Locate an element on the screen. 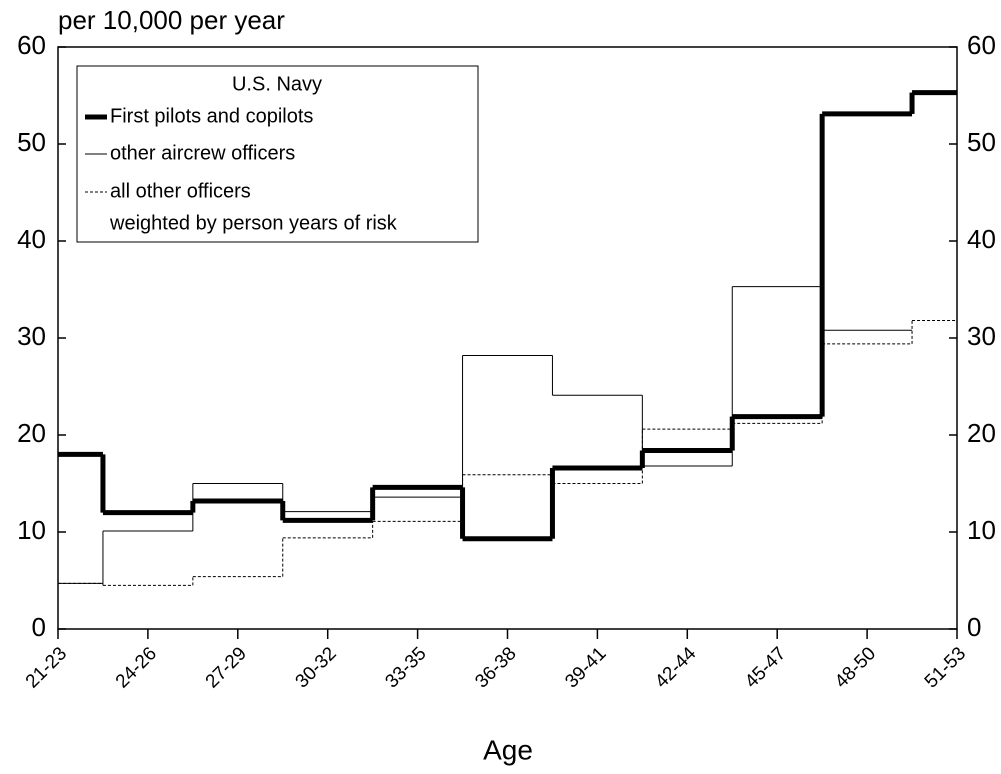 This screenshot has width=1001, height=774. legend-label: First pilots and copilots is located at coordinates (211, 116).